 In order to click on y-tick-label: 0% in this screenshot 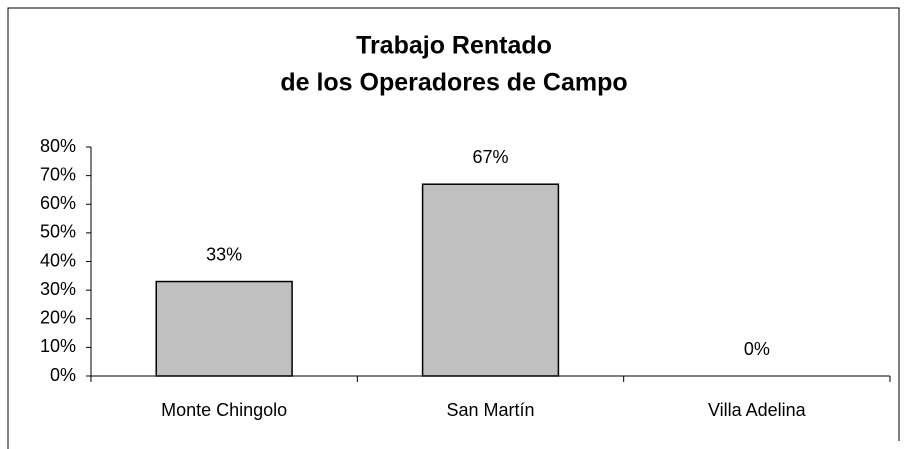, I will do `click(63, 375)`.